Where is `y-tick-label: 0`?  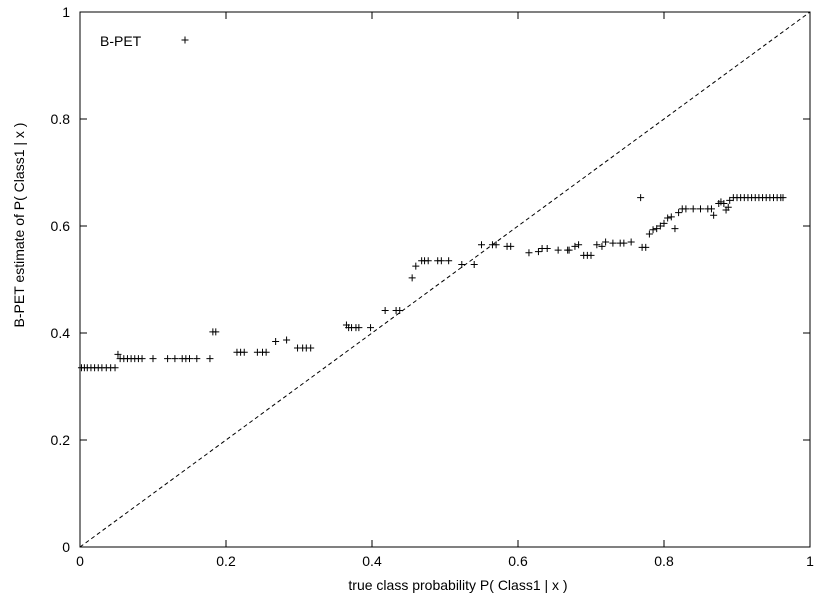
y-tick-label: 0 is located at coordinates (66, 547).